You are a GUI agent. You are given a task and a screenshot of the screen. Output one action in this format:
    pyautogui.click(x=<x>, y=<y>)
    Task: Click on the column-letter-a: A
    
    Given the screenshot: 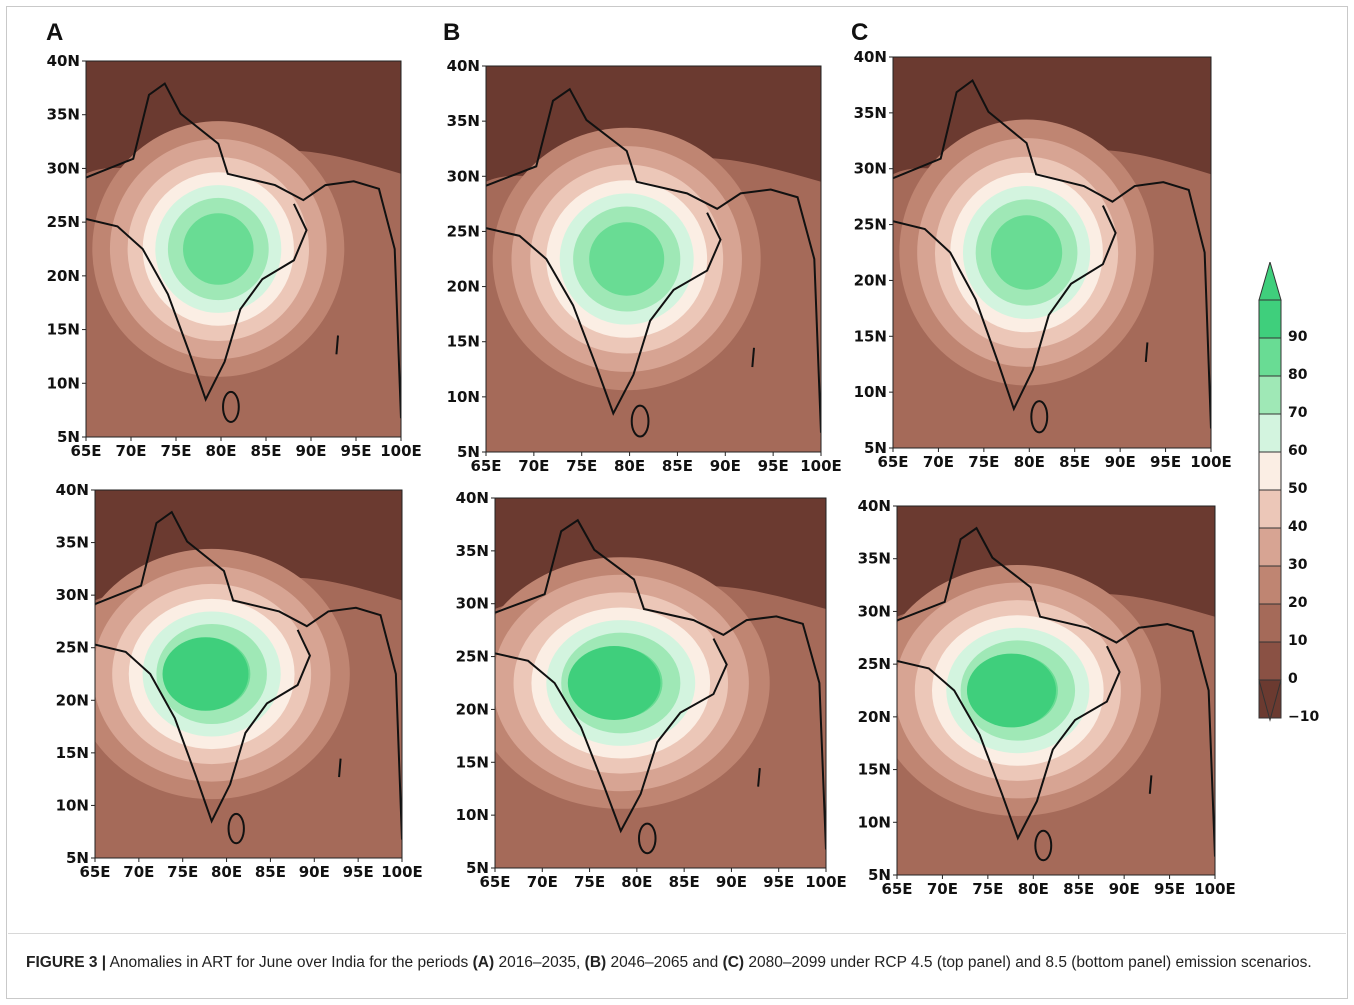 What is the action you would take?
    pyautogui.click(x=55, y=32)
    